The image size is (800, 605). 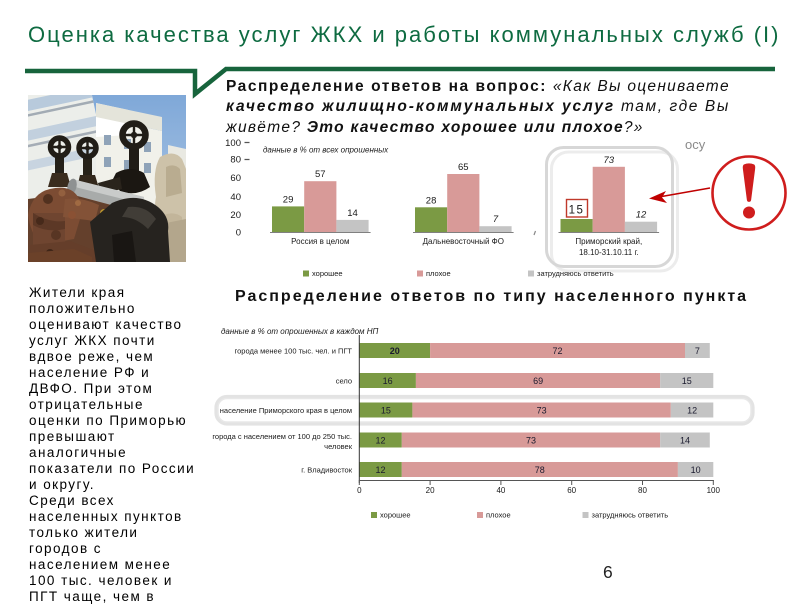 What do you see at coordinates (320, 174) in the screenshot?
I see `svg-text: 57` at bounding box center [320, 174].